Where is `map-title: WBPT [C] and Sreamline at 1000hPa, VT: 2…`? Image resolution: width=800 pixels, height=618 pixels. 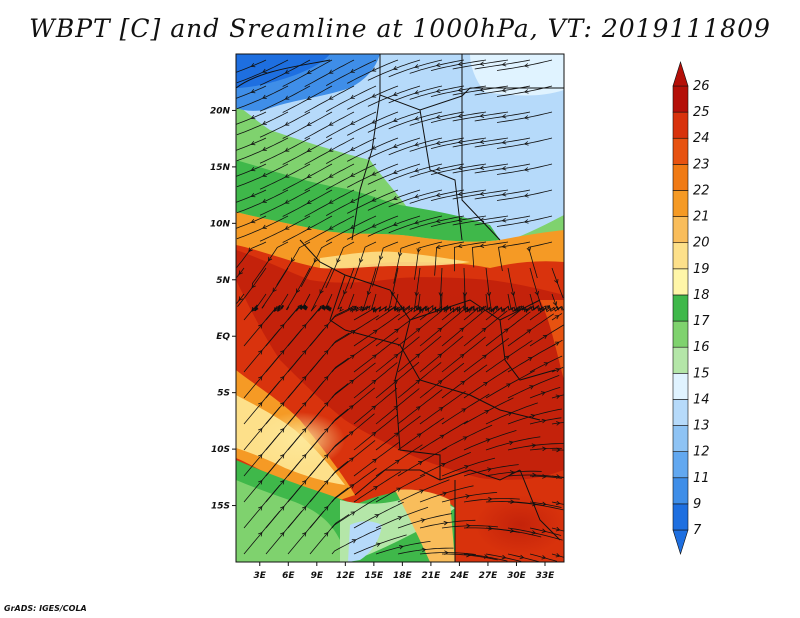
map-title: WBPT [C] and Sreamline at 1000hPa, VT: 2… is located at coordinates (400, 28).